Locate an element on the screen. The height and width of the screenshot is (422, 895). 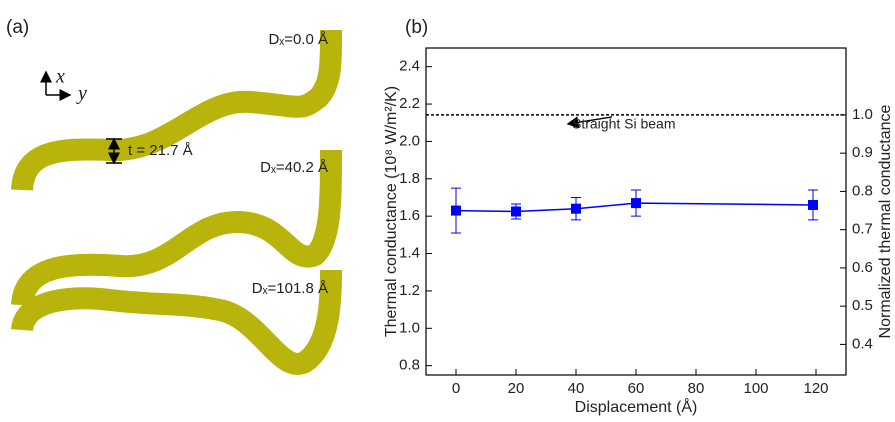
y-axis-label: Thermal conductance (10⁸ W/m²/K) is located at coordinates (391, 211).